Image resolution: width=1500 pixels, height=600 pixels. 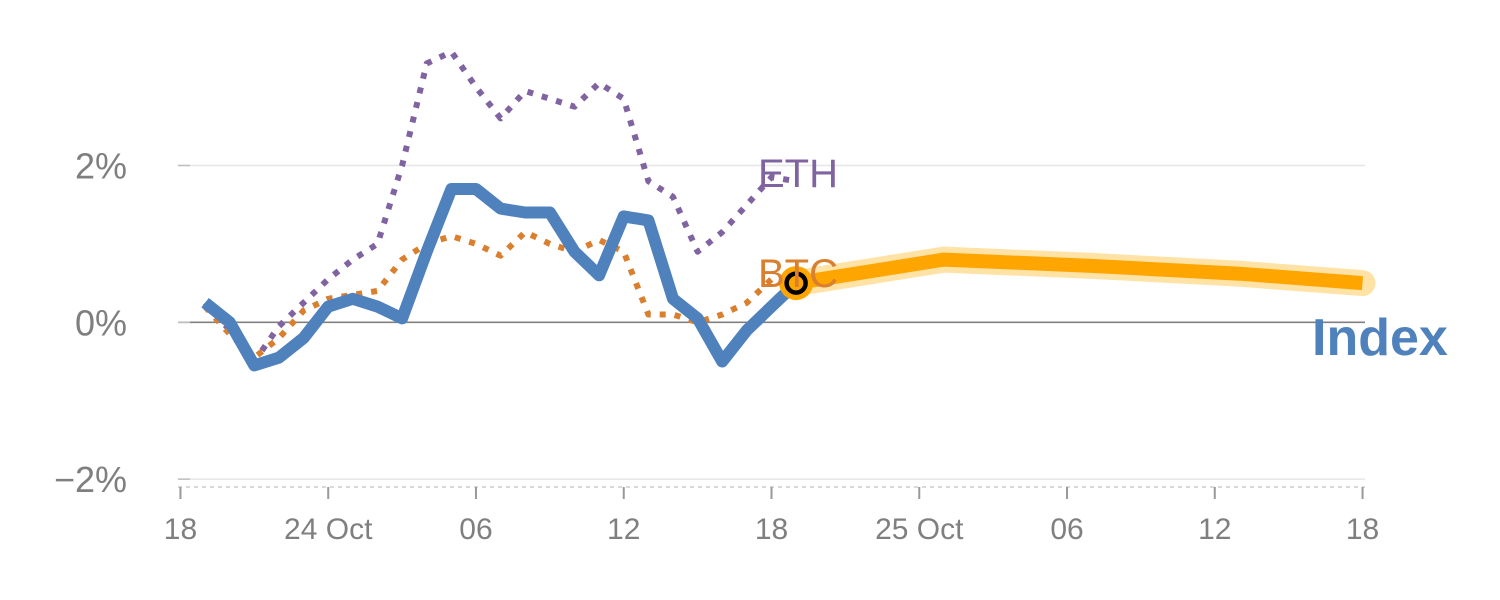 What do you see at coordinates (798, 174) in the screenshot?
I see `series-label-eth: ETH` at bounding box center [798, 174].